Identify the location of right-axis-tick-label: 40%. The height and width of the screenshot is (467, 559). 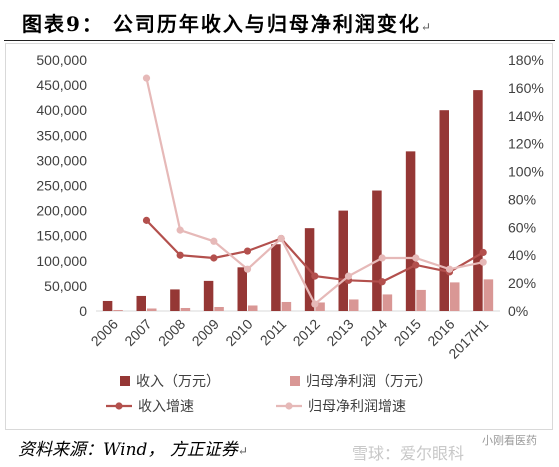
(522, 255).